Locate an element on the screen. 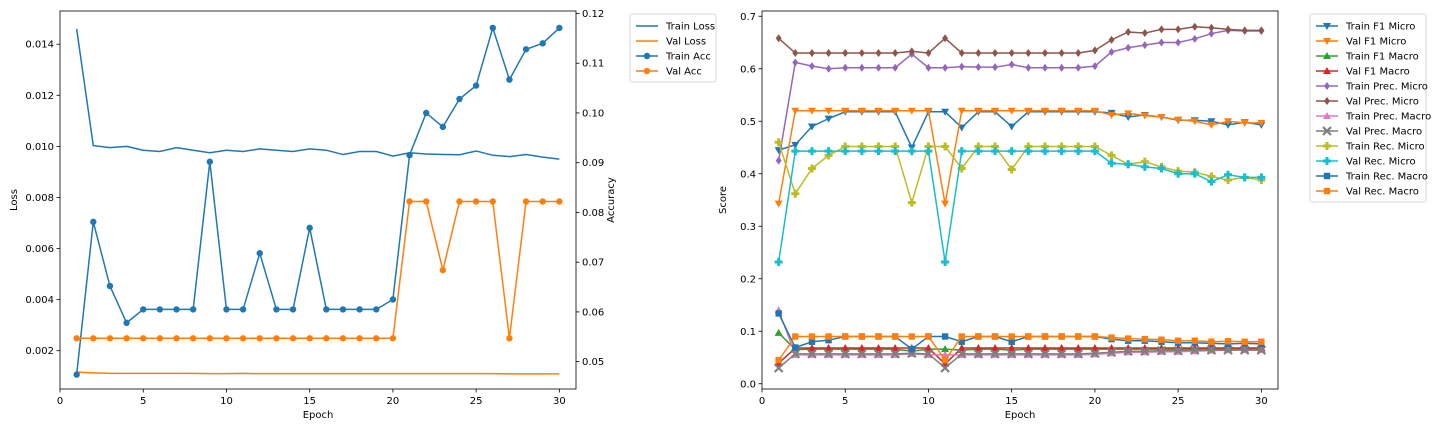  series-val-acc is located at coordinates (318, 270).